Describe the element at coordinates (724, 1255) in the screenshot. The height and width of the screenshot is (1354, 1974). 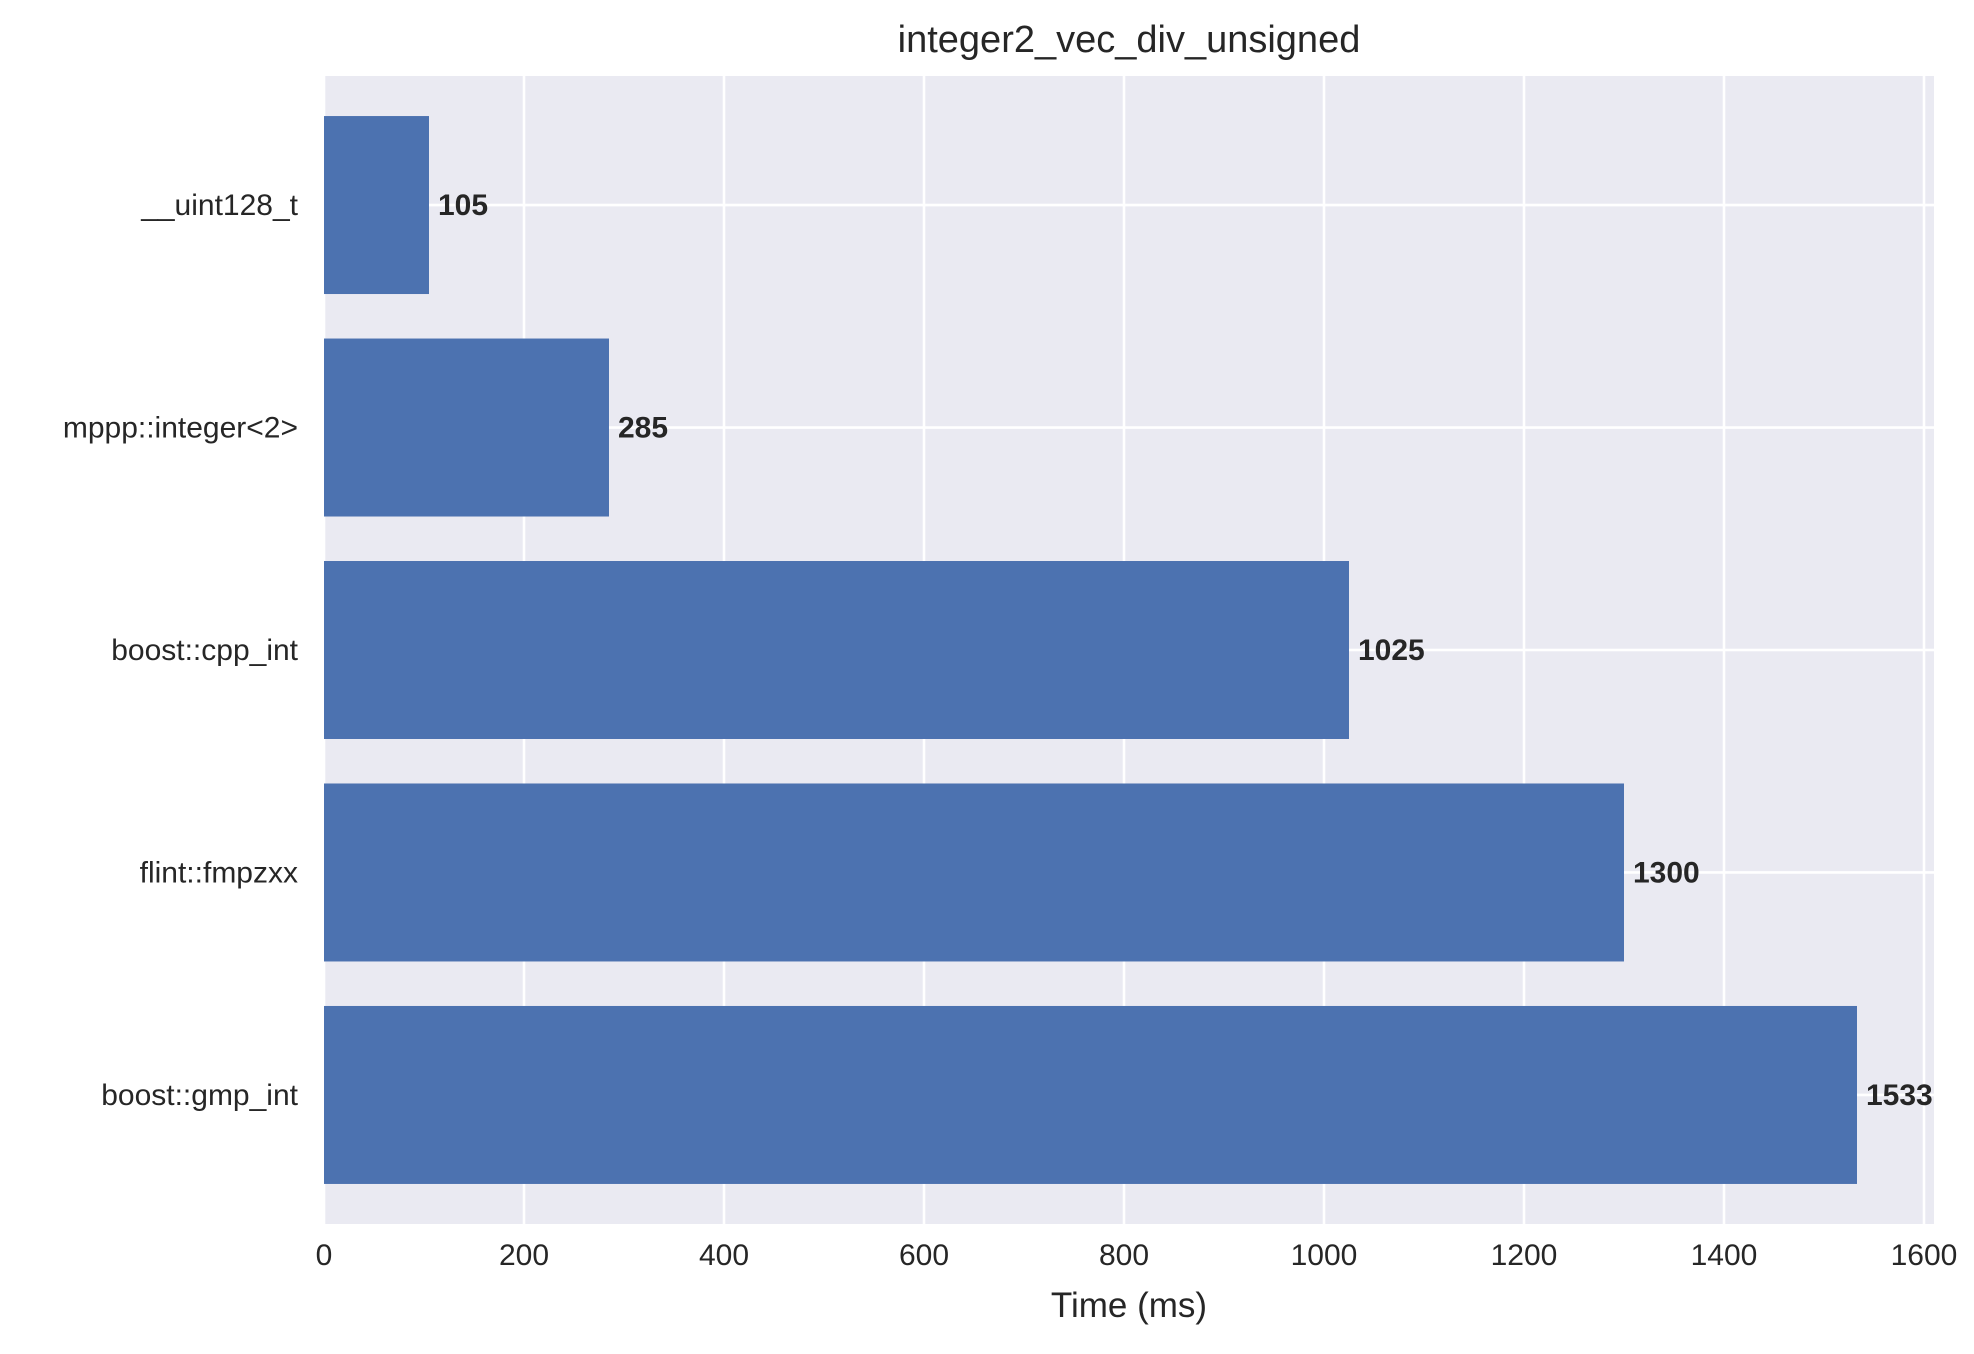
I see `x-tick-label: 400` at that location.